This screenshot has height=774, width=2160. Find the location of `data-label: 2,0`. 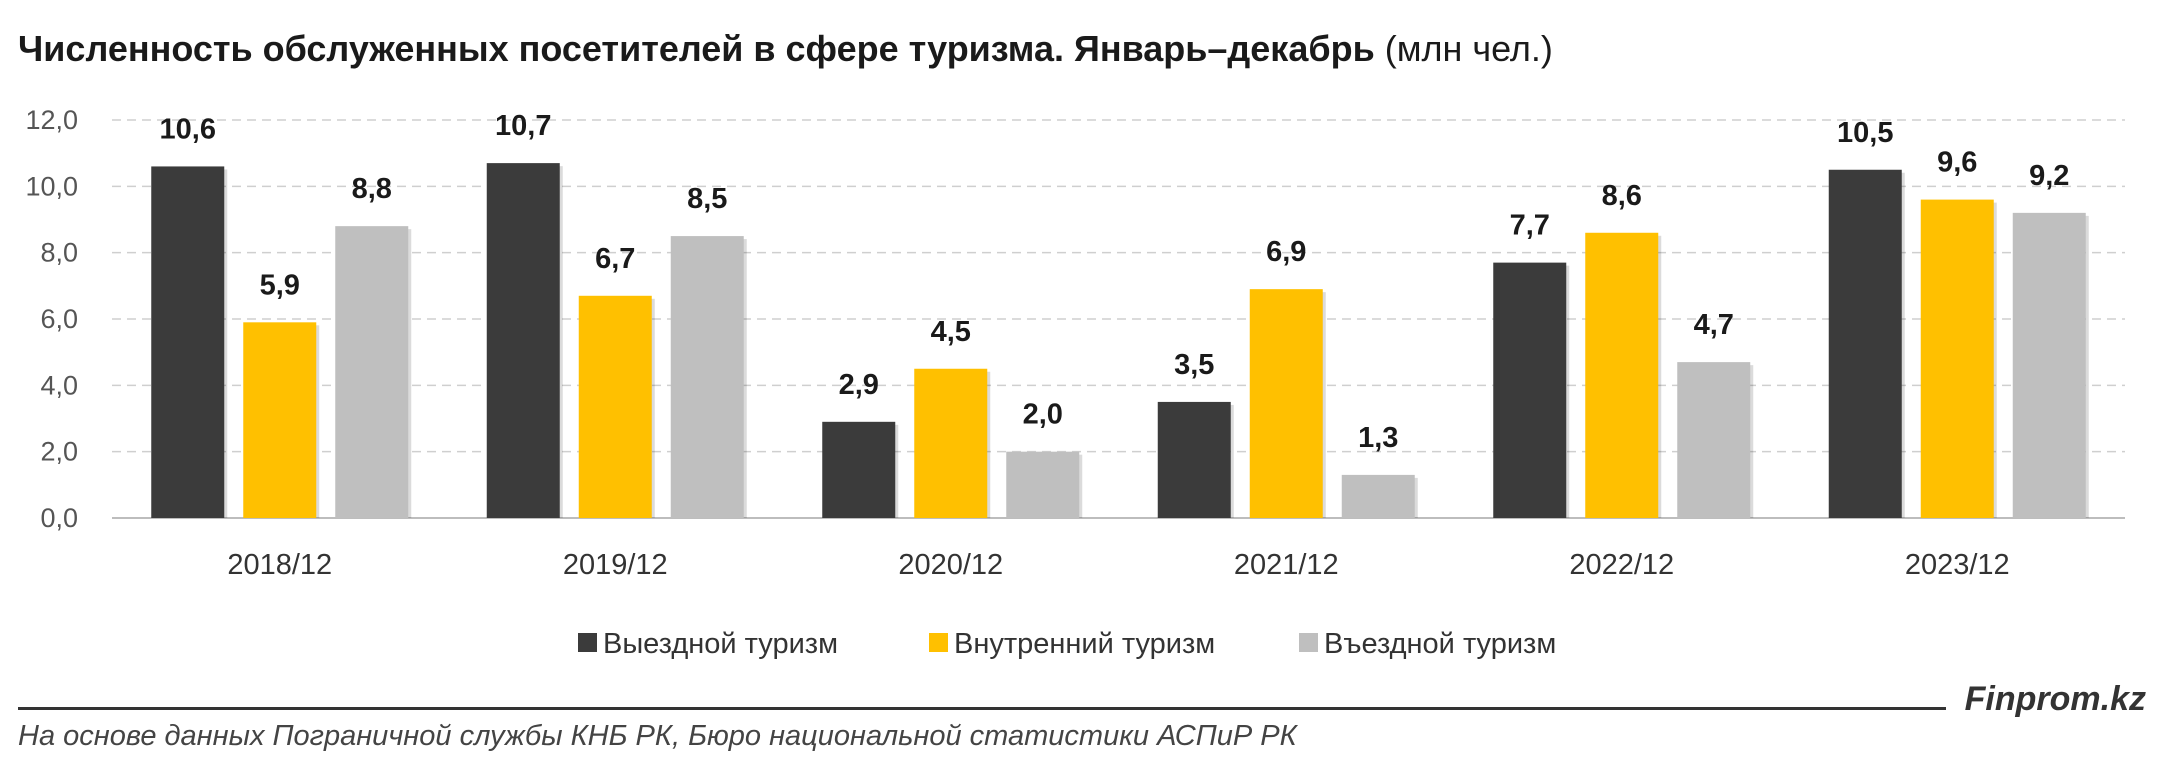

data-label: 2,0 is located at coordinates (1043, 415).